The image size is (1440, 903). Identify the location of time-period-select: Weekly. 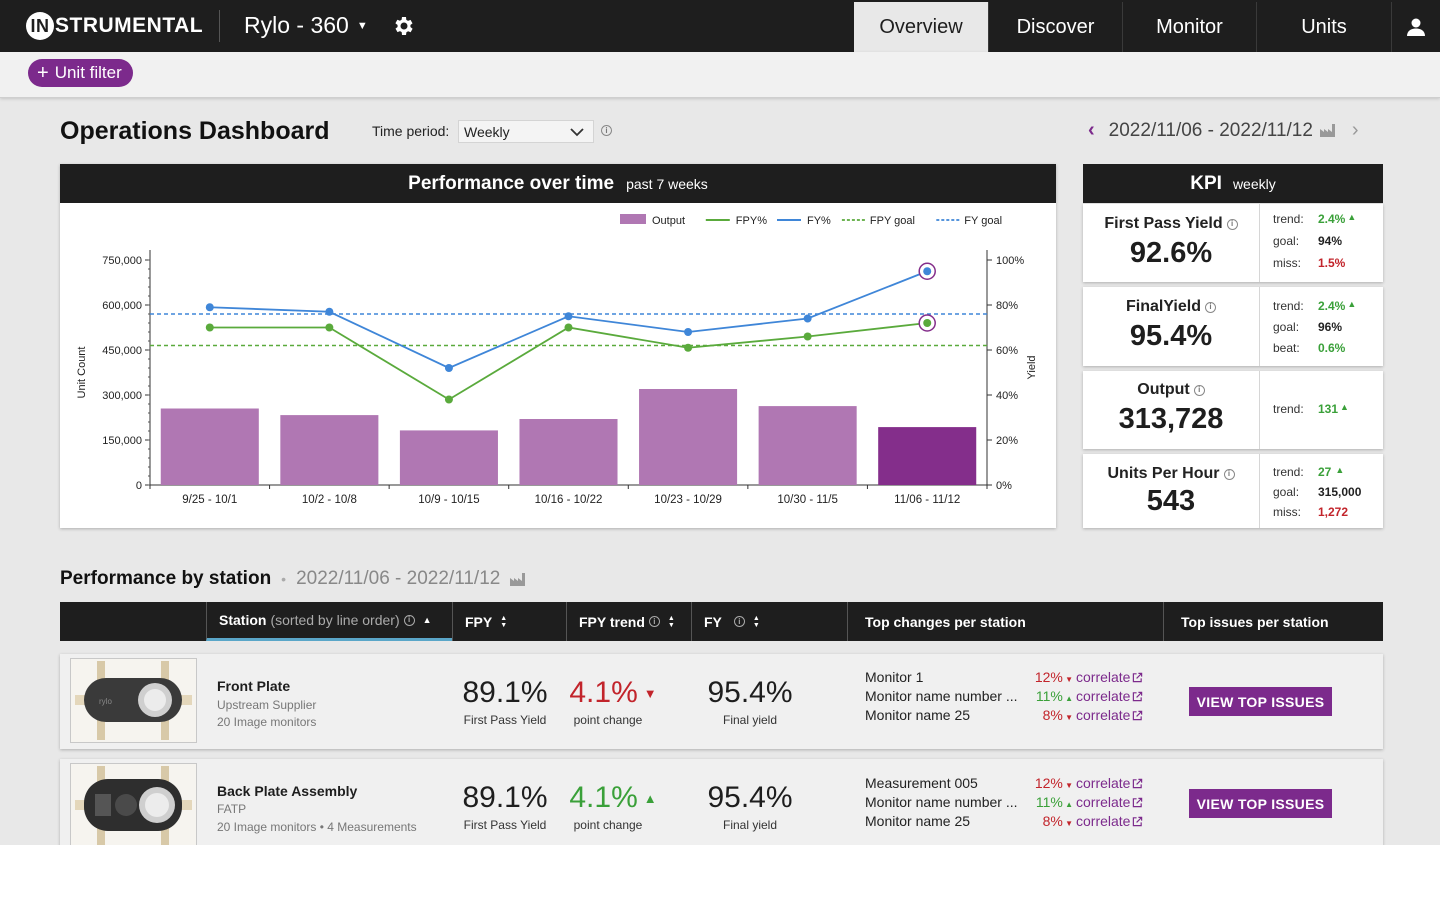
(526, 131).